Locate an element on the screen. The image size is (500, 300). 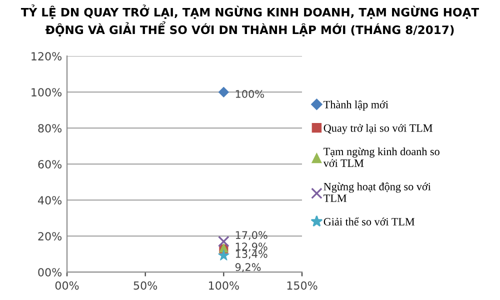
data-label: 100% is located at coordinates (250, 94).